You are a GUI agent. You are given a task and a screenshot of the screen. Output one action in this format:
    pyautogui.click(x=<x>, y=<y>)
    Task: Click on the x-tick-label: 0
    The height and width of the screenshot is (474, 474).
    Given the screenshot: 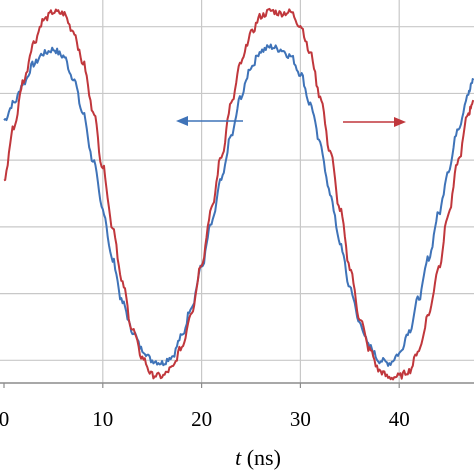 What is the action you would take?
    pyautogui.click(x=4, y=419)
    